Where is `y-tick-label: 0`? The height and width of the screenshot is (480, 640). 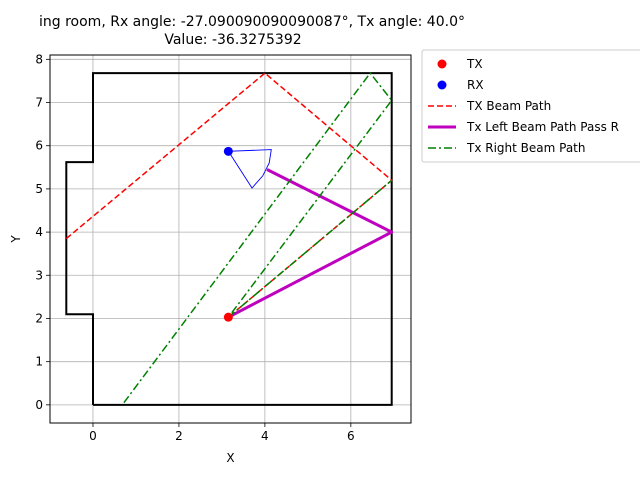
y-tick-label: 0 is located at coordinates (39, 405).